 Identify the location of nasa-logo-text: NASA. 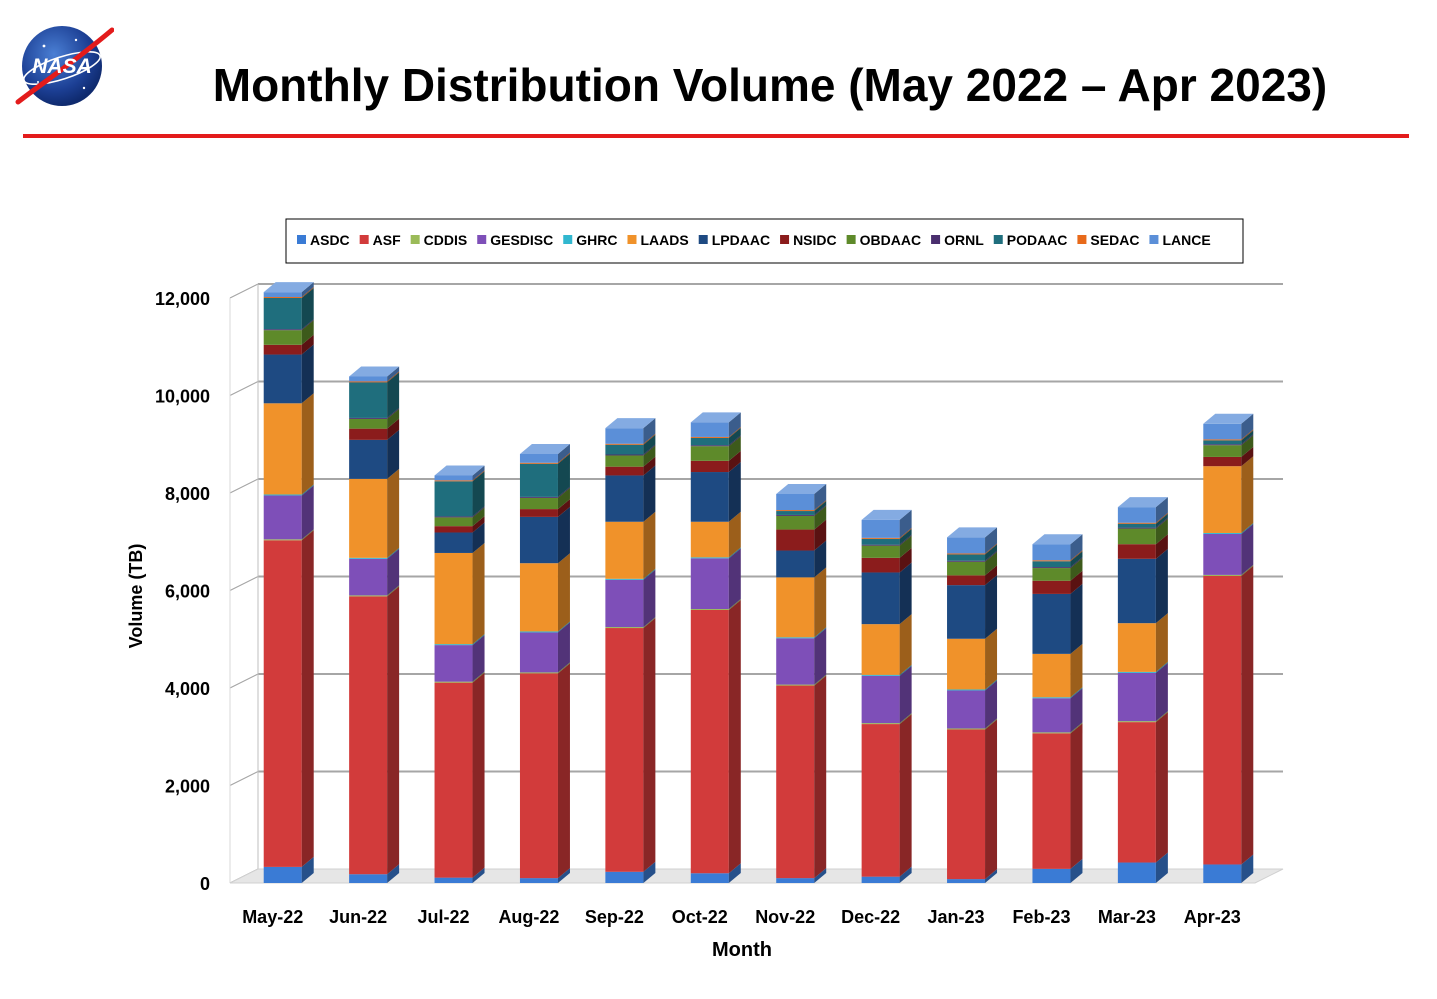
(62, 66).